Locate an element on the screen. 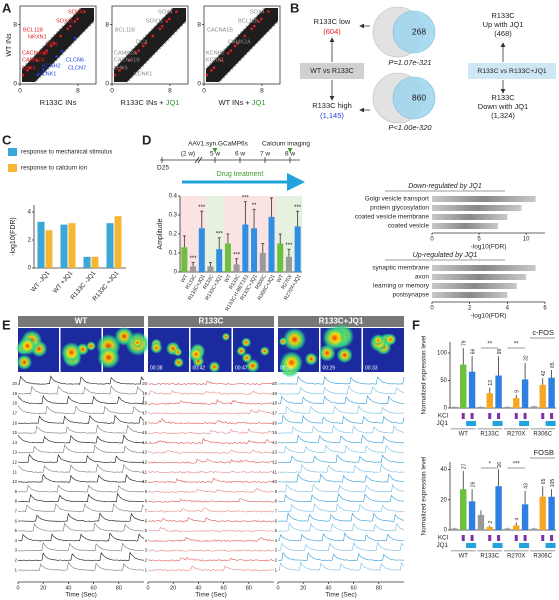  x-tick-label: 60 is located at coordinates (354, 588).